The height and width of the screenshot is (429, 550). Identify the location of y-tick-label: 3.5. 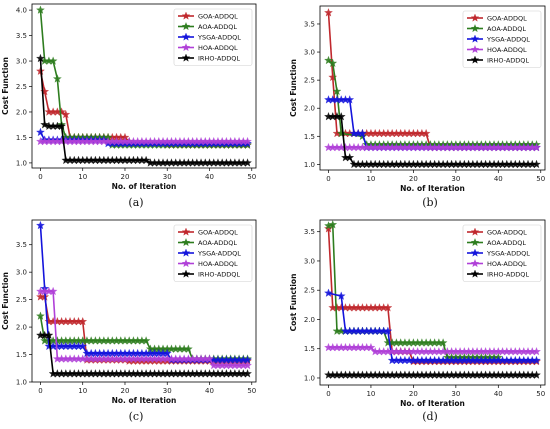
(21, 245).